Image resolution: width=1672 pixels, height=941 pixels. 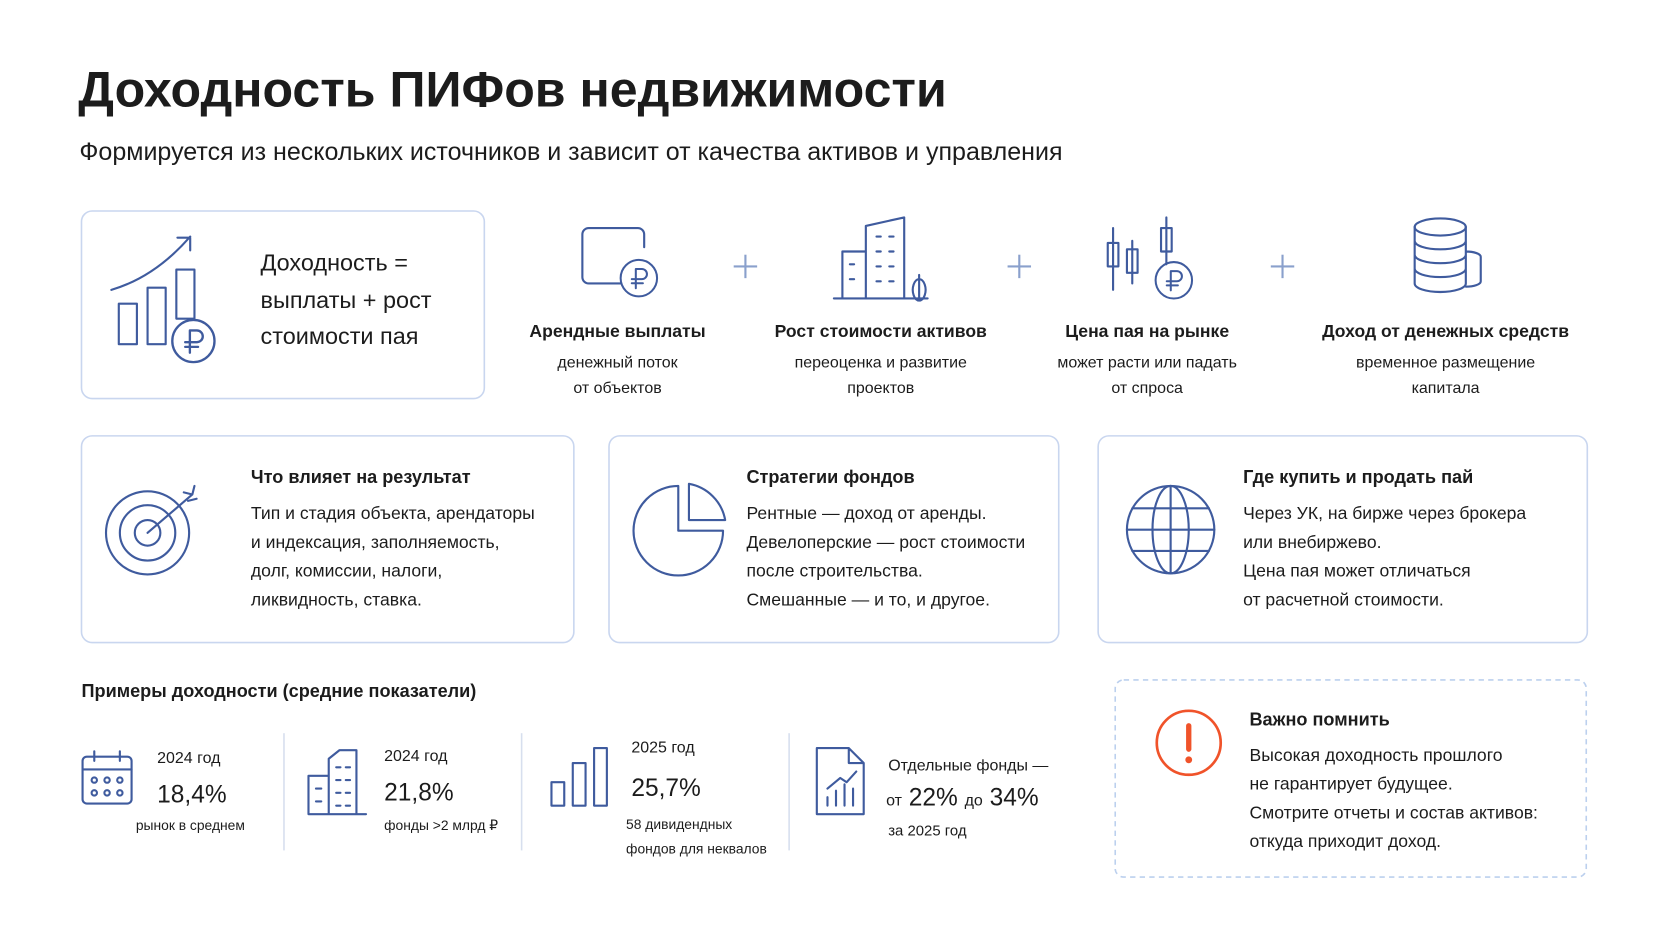 What do you see at coordinates (881, 363) in the screenshot?
I see `source-line: переоценка и развитие` at bounding box center [881, 363].